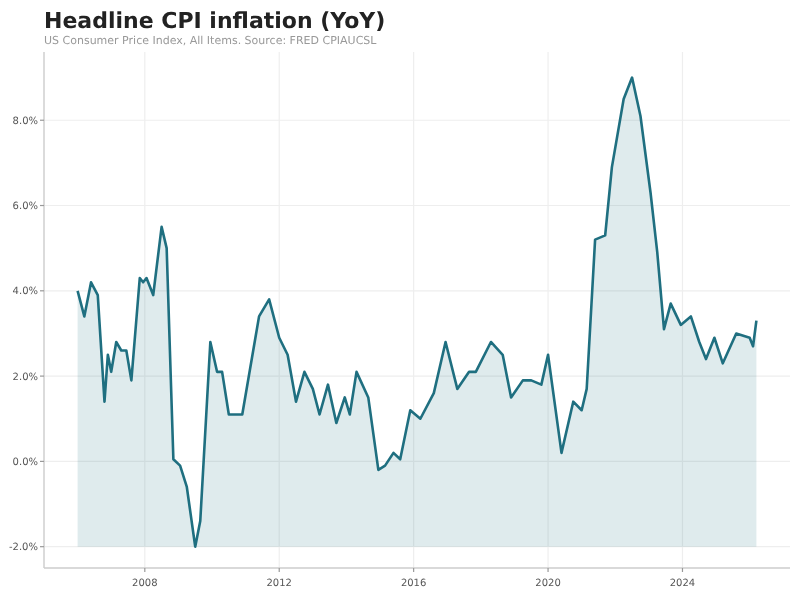 This screenshot has height=600, width=800. What do you see at coordinates (215, 21) in the screenshot?
I see `chart-title: Headline CPI inflation (YoY)` at bounding box center [215, 21].